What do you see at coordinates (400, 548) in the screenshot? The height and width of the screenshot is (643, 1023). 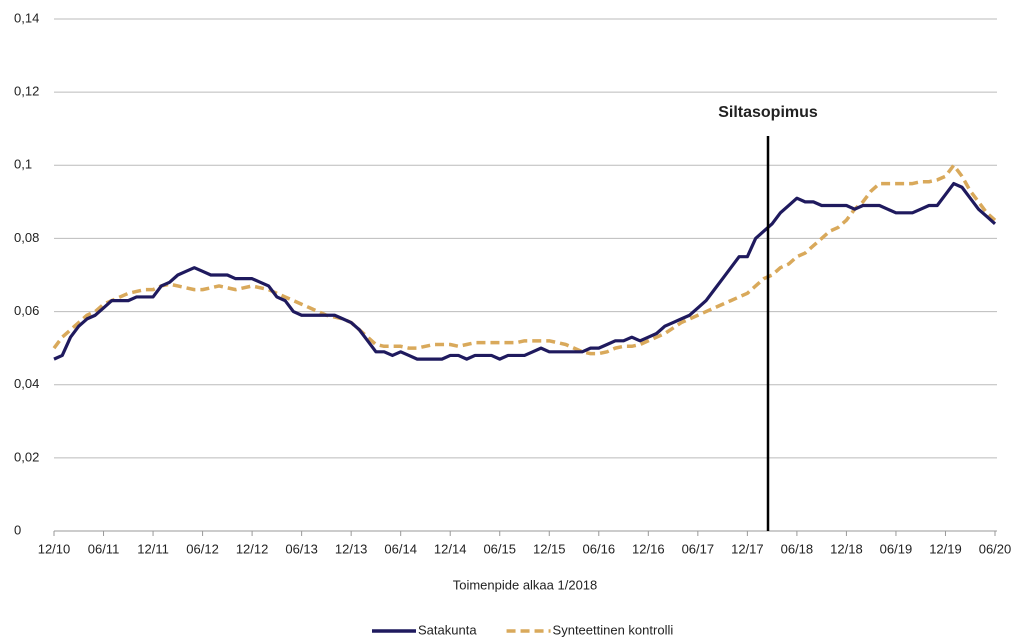 I see `x-tick-label: 06/14` at bounding box center [400, 548].